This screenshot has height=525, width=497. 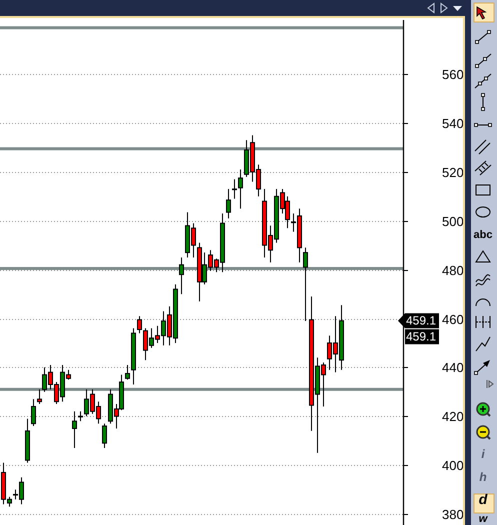 I want to click on y-tick-label: 500, so click(x=453, y=221).